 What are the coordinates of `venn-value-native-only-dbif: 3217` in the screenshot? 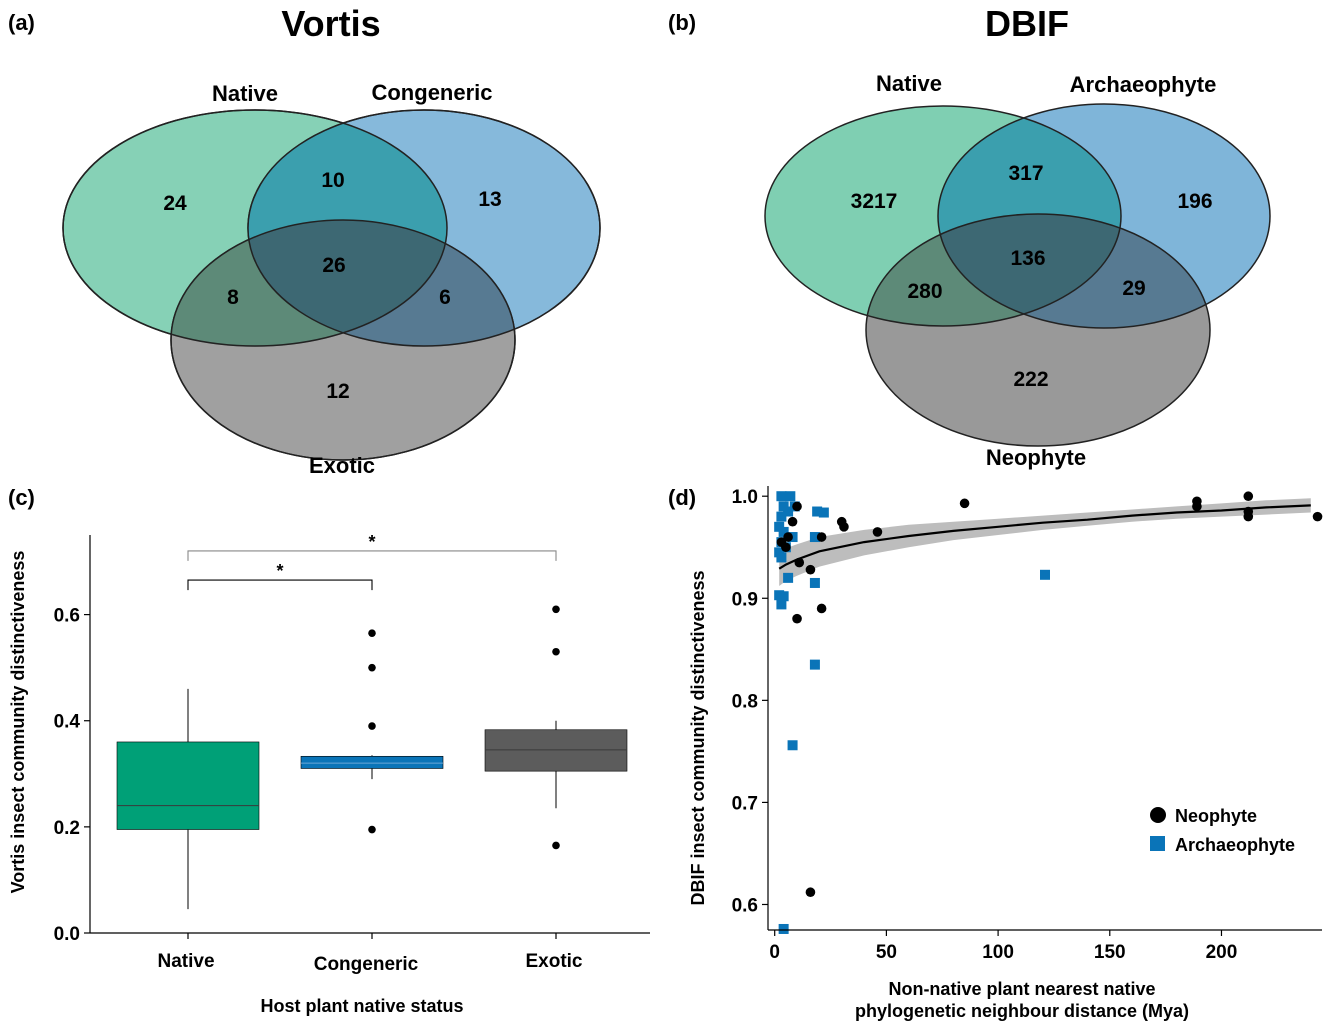 It's located at (874, 201).